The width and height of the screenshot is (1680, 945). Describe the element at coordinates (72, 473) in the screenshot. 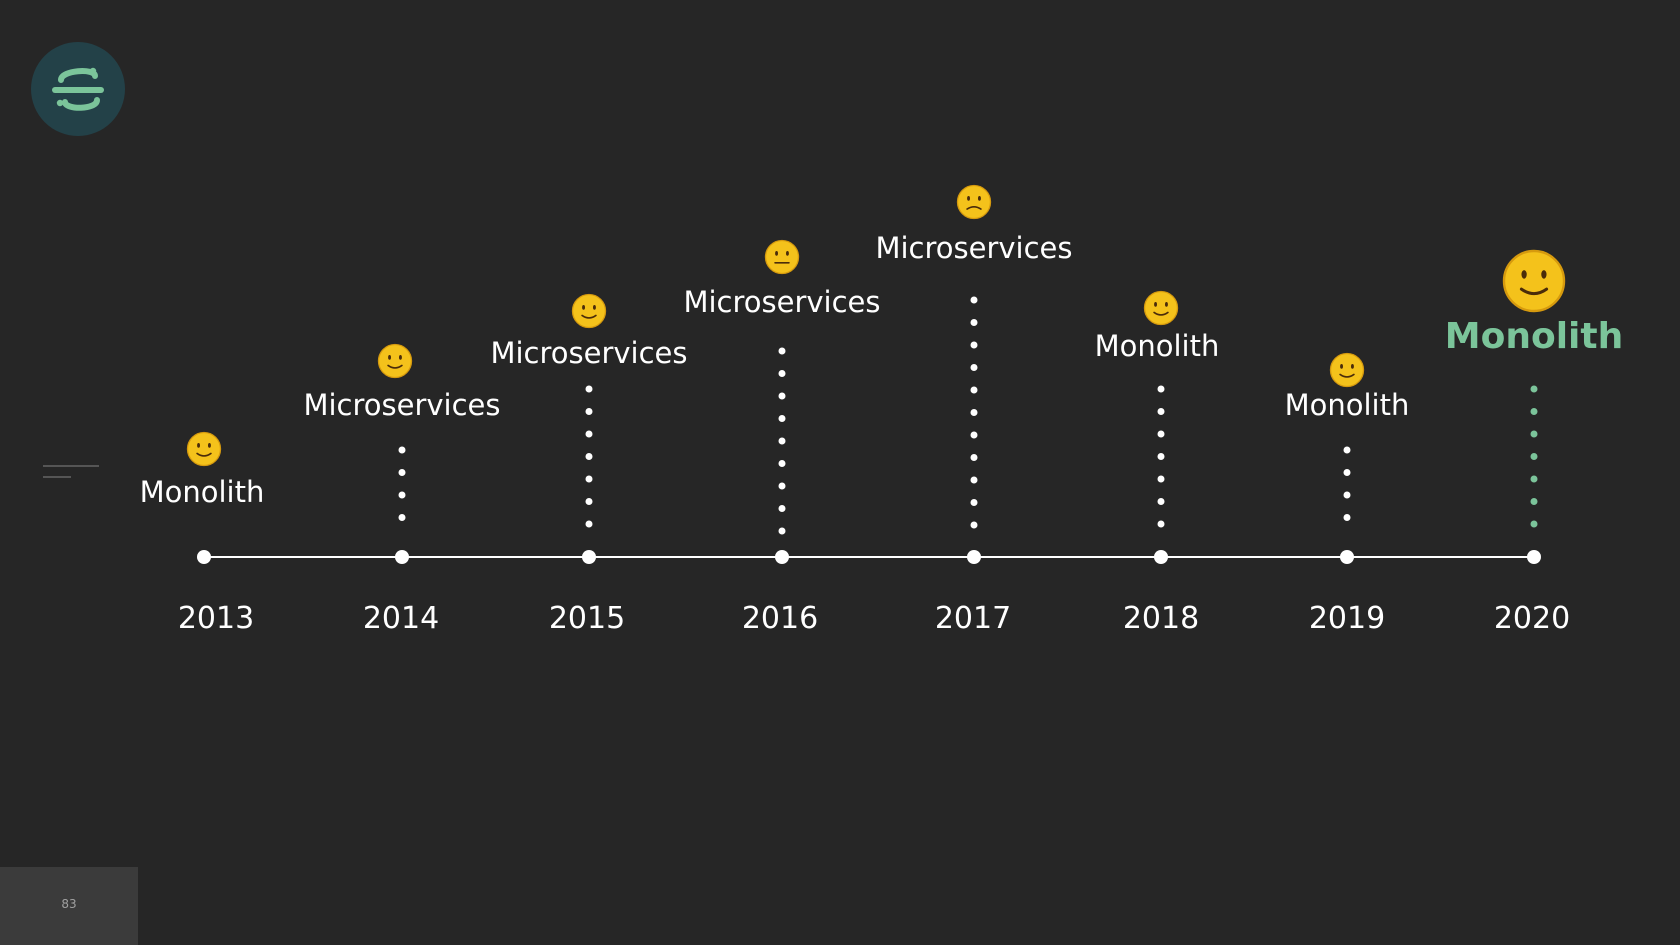

I see `slide-navigation-lines` at that location.